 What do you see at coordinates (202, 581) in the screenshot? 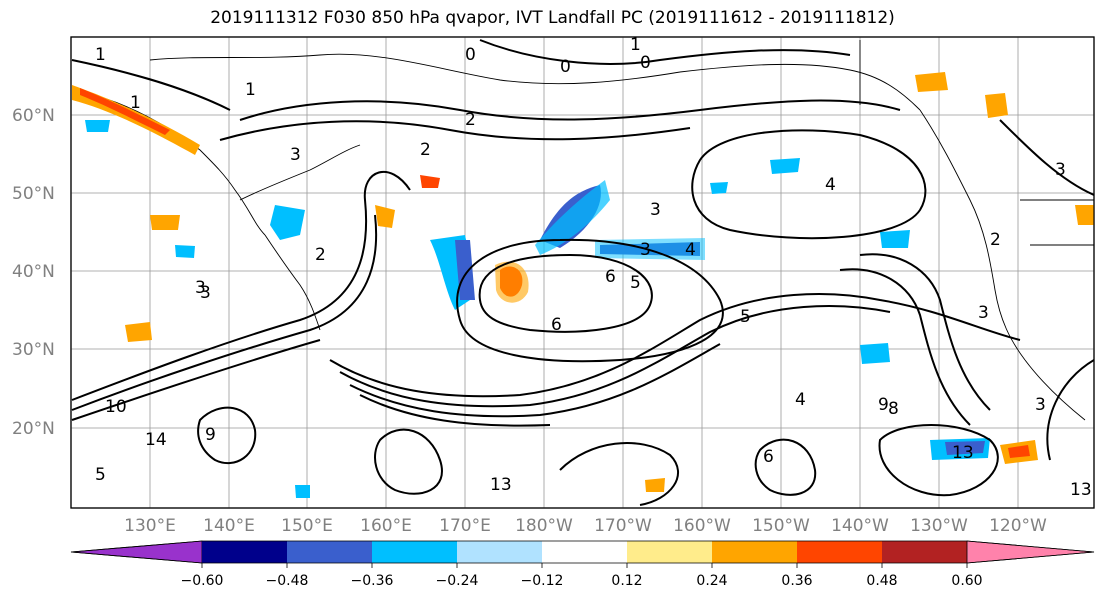
I see `colorbar-tick-label: −0.60` at bounding box center [202, 581].